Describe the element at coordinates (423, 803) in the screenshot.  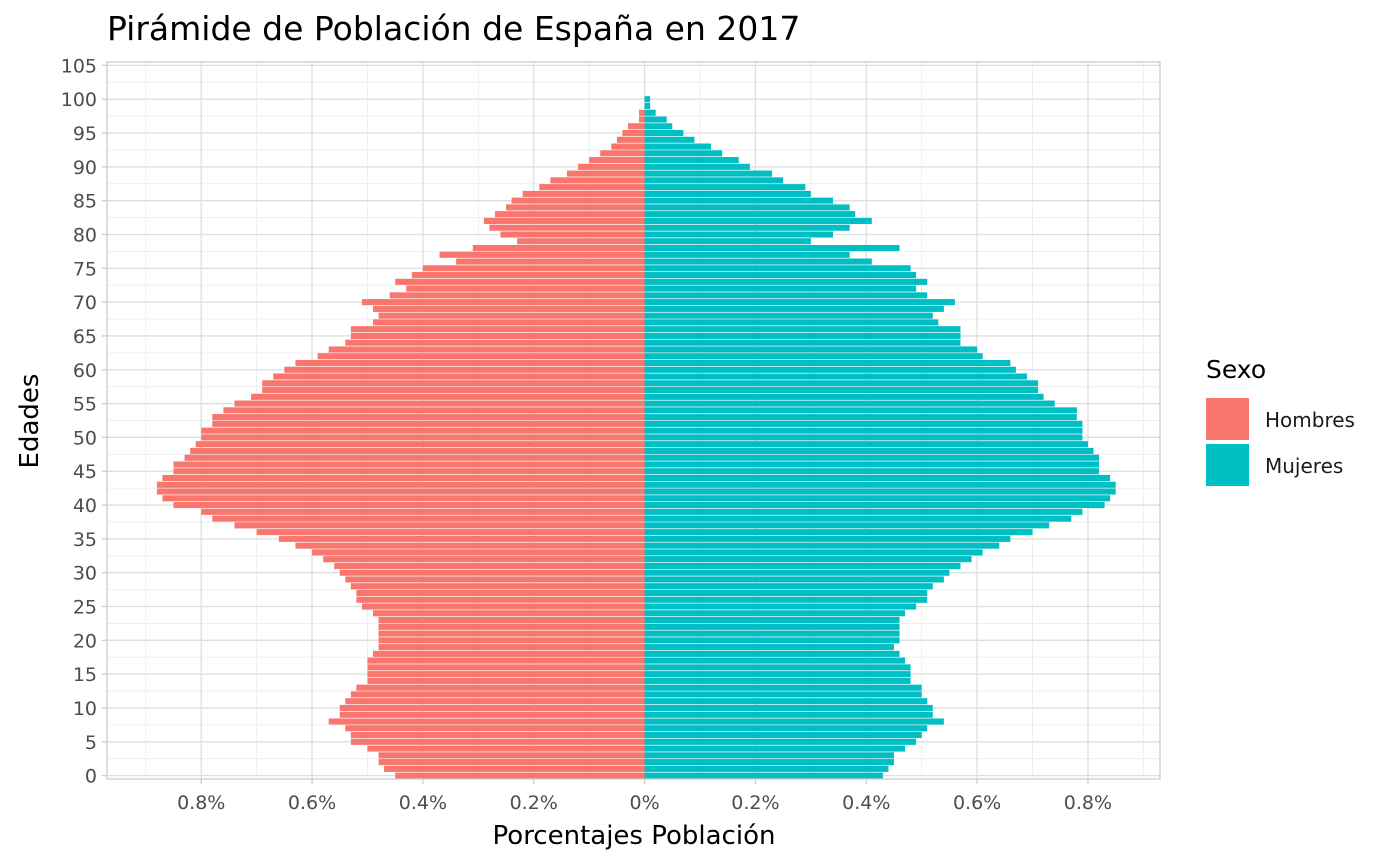
I see `x-tick-label: 0.4%` at that location.